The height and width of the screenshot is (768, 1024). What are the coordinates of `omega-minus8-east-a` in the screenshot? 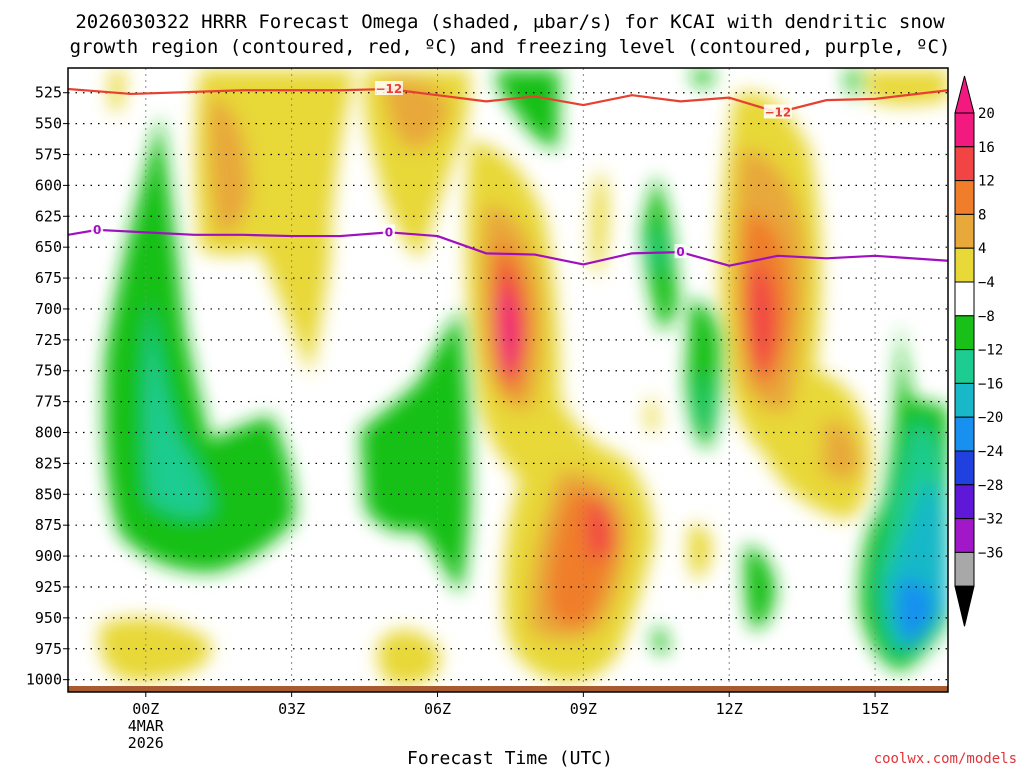 It's located at (657, 250).